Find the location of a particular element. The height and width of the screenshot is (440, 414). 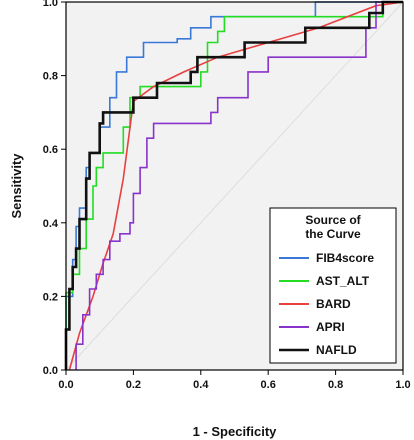

legend-label-ast-alt: AST_ALT is located at coordinates (343, 281).